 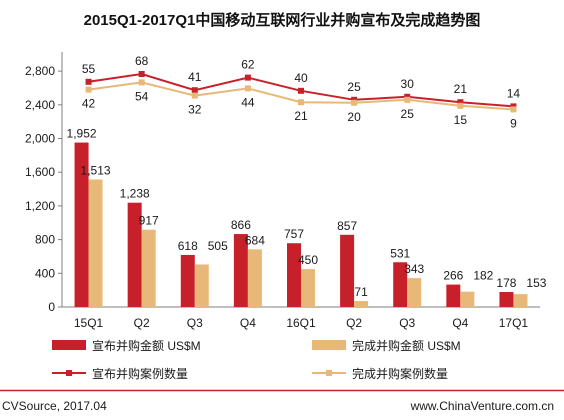 I want to click on chart-title: 2015Q1-2017Q1中国移动互联网行业并购宣布及完成趋势图, so click(x=282, y=20).